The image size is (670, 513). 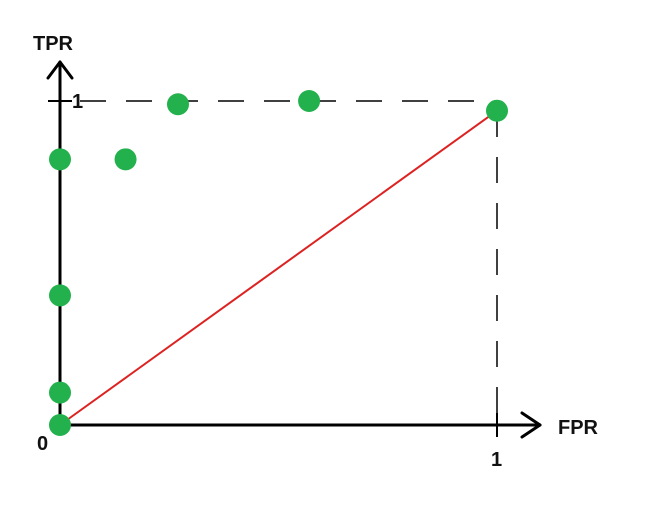 I want to click on origin-label: 0, so click(x=42, y=444).